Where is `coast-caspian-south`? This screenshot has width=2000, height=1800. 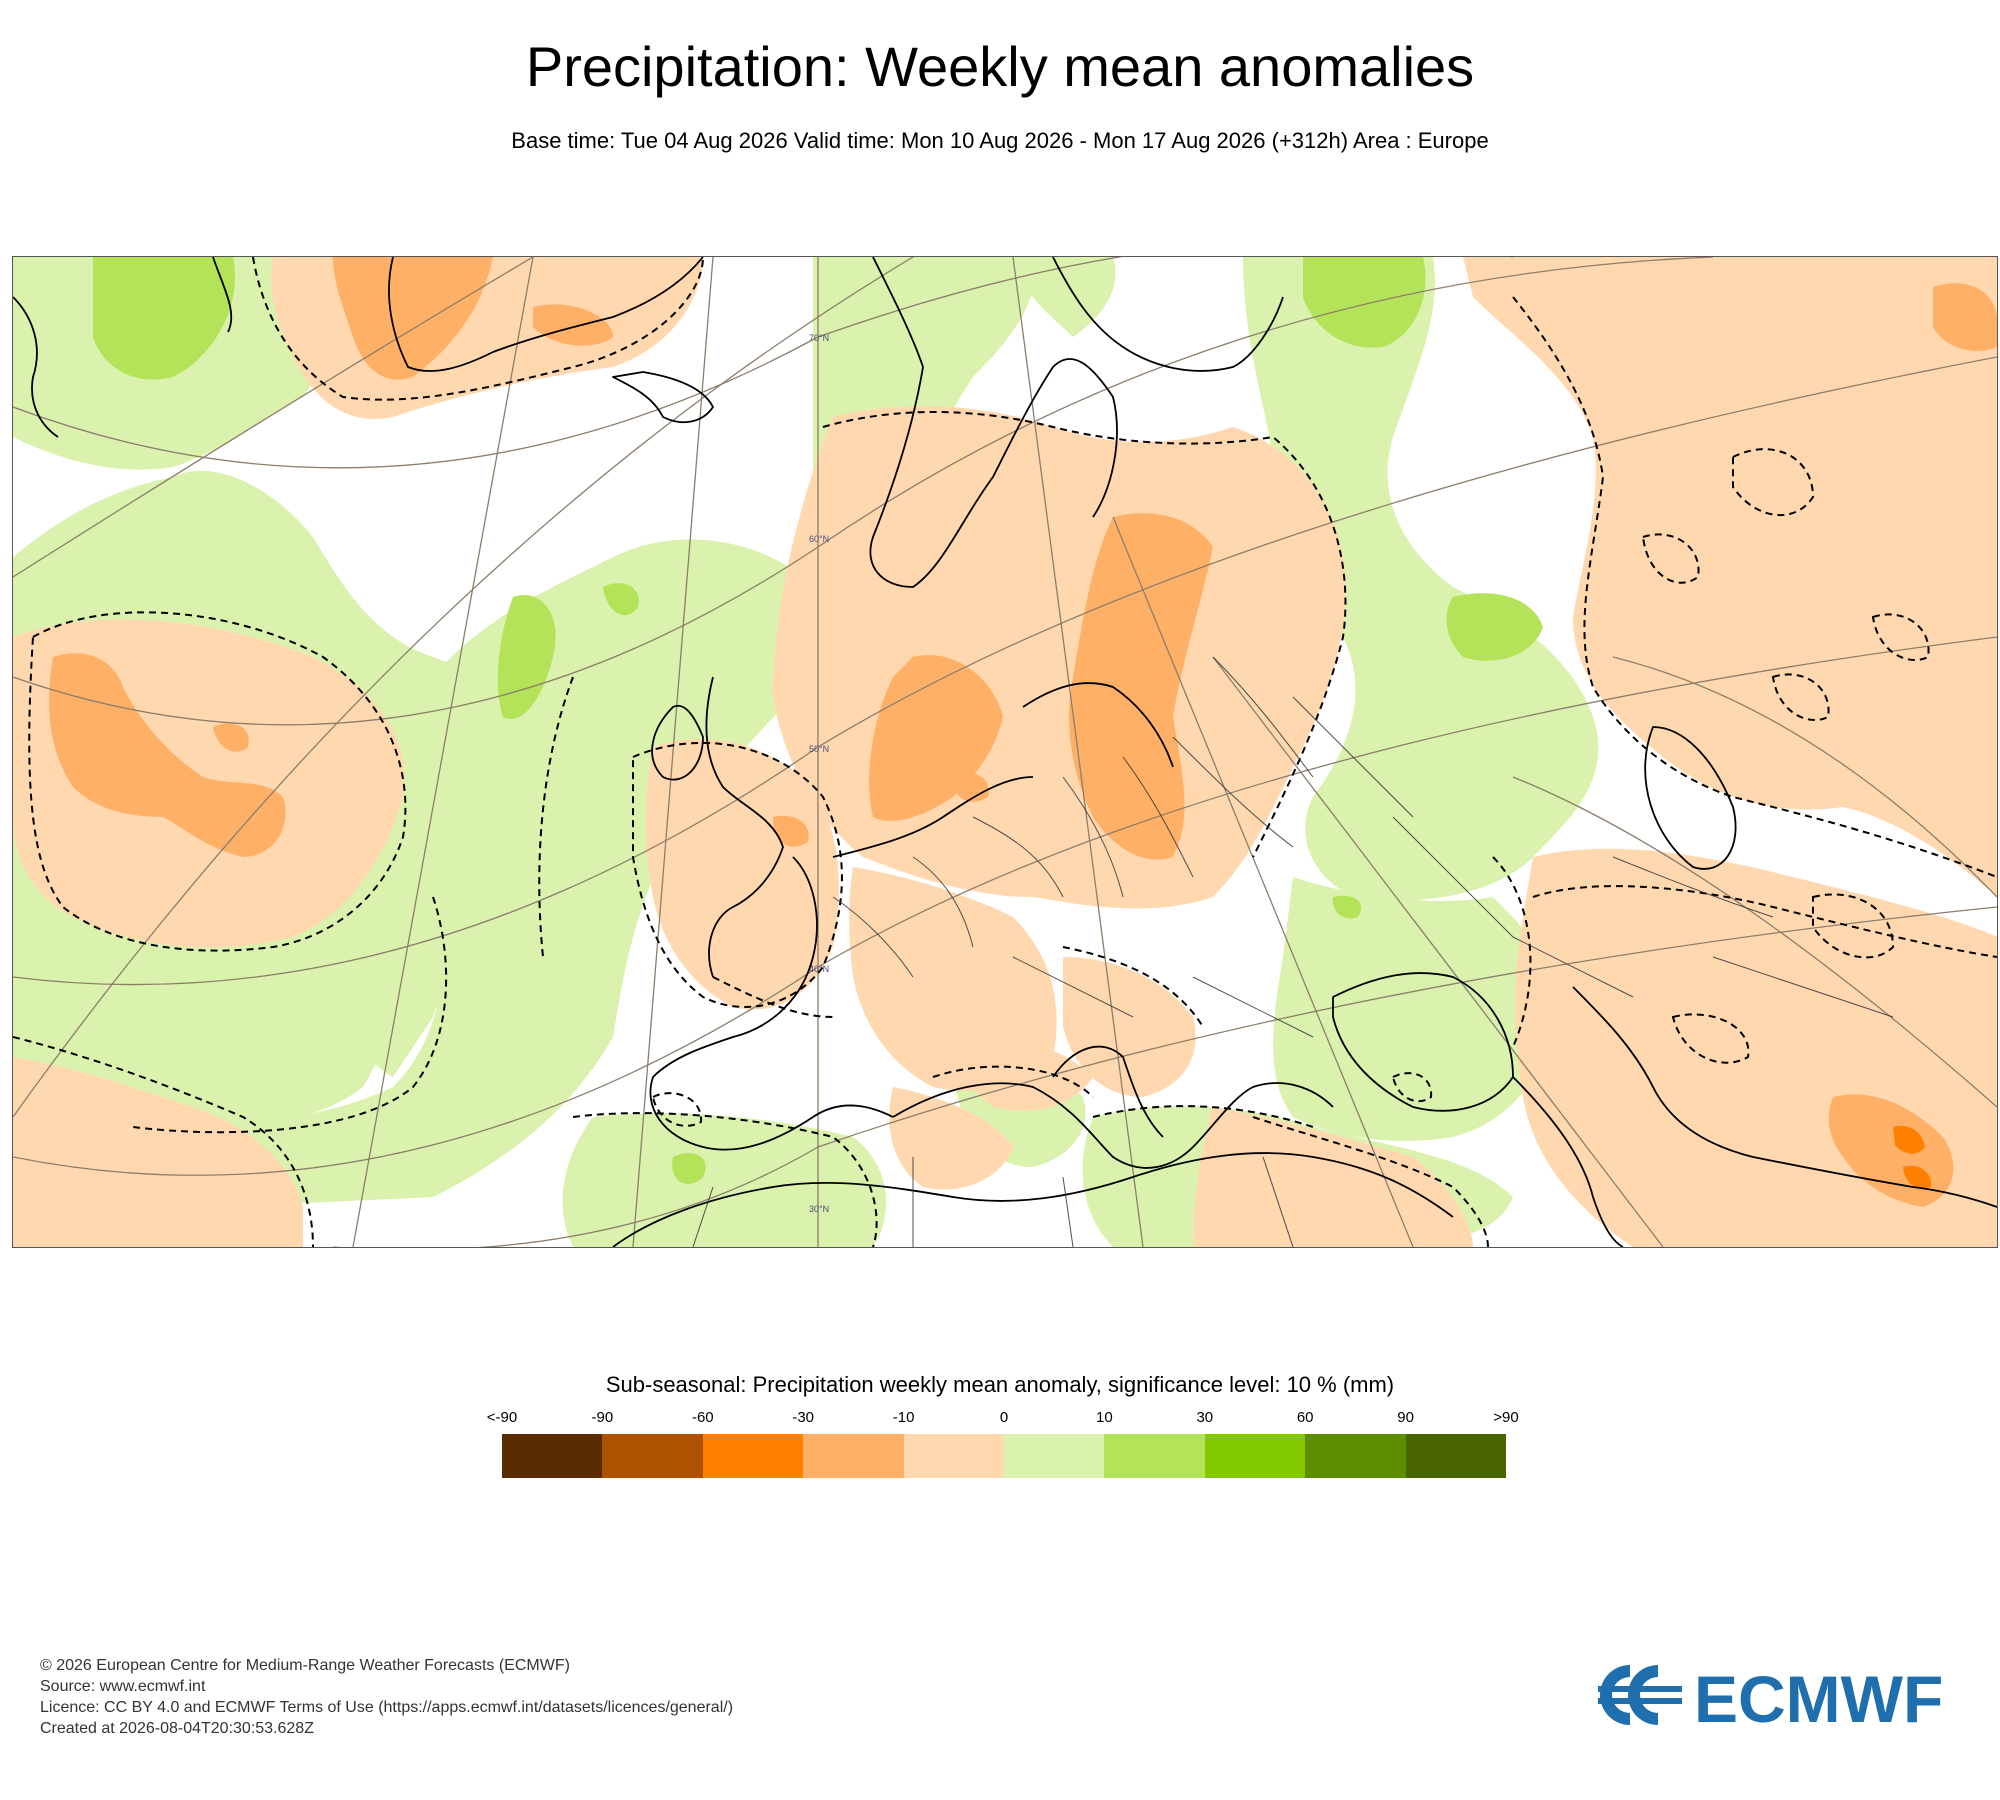 coast-caspian-south is located at coordinates (1784, 1097).